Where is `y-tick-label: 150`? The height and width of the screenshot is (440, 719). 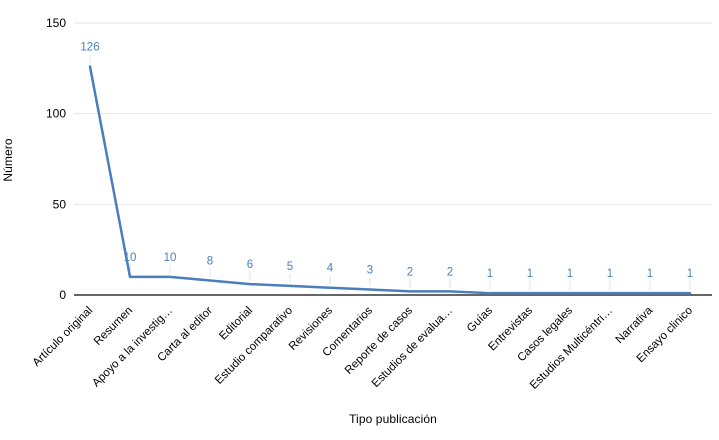
y-tick-label: 150 is located at coordinates (56, 23).